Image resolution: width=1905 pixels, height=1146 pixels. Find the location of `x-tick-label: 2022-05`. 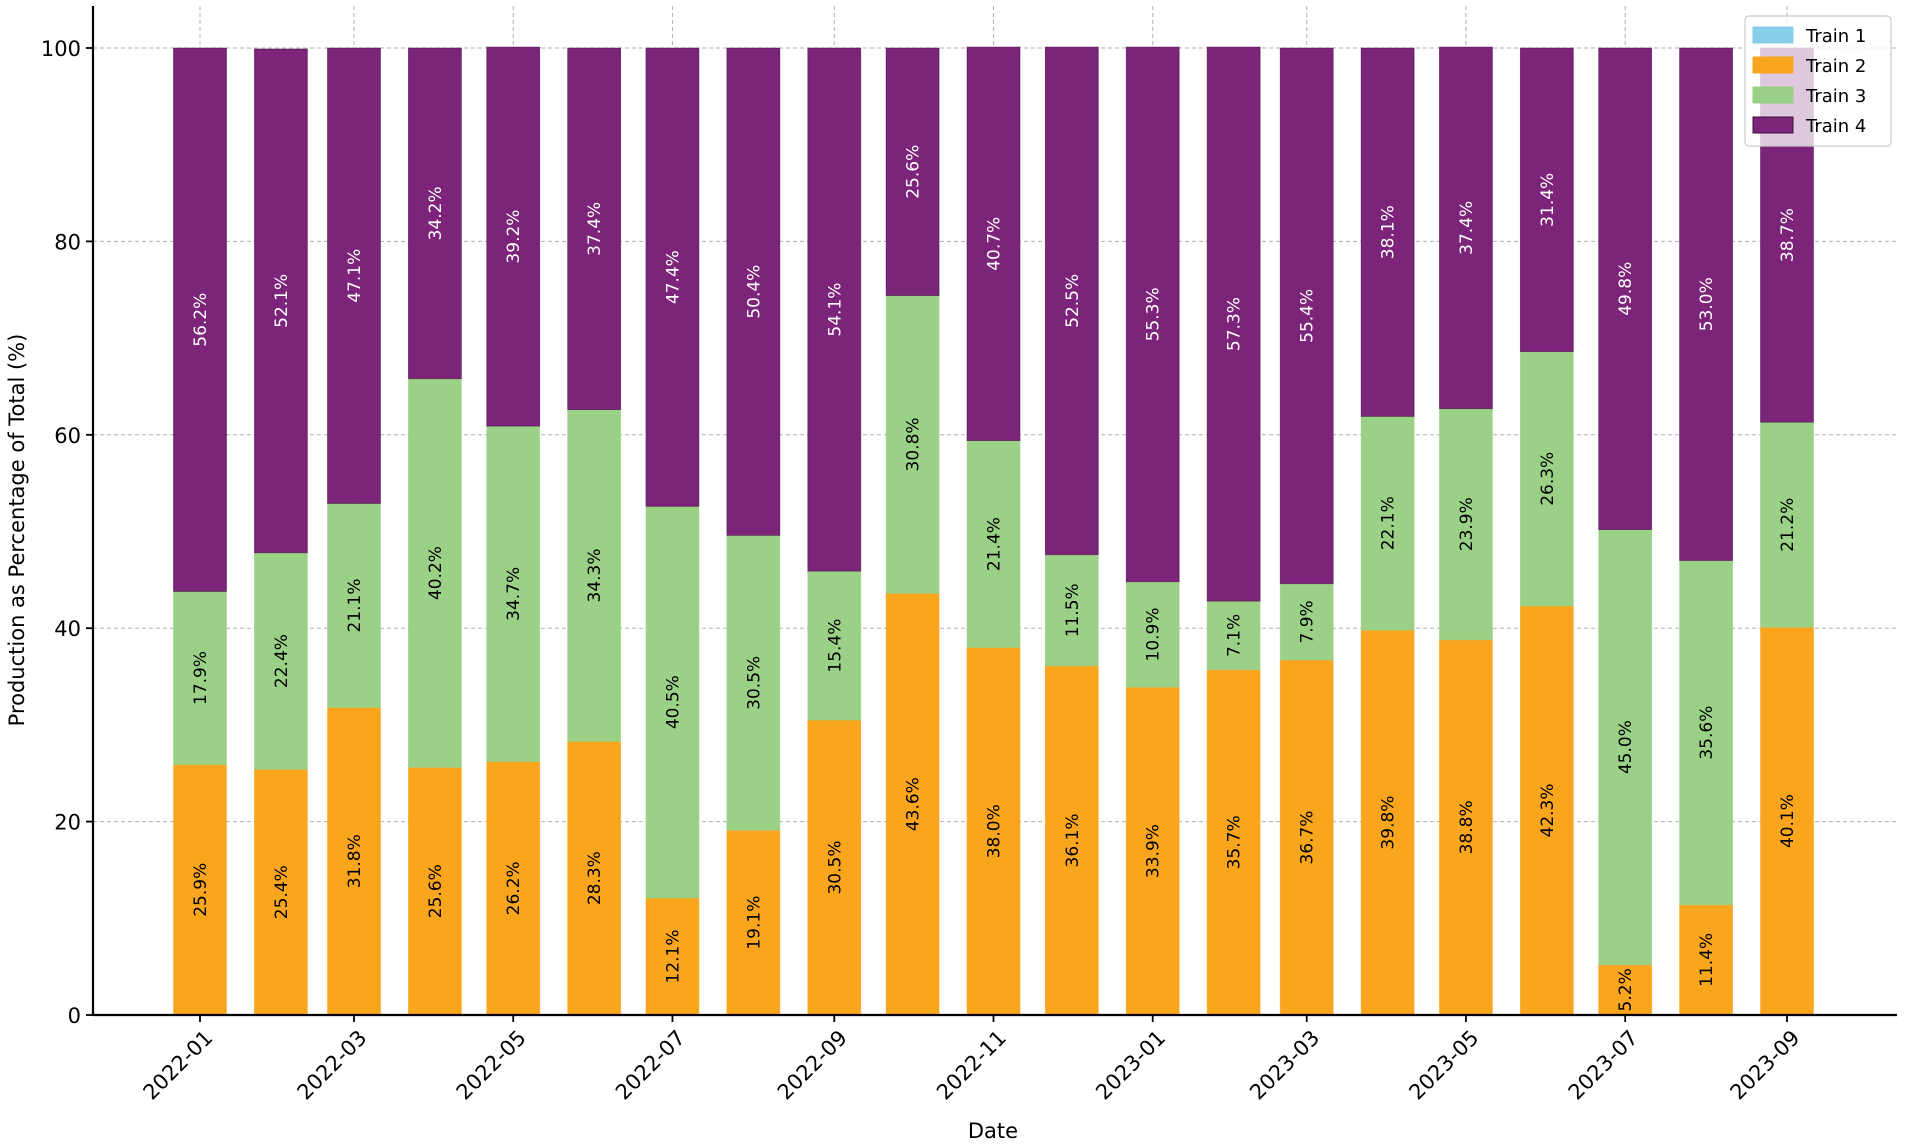

x-tick-label: 2022-05 is located at coordinates (491, 1065).